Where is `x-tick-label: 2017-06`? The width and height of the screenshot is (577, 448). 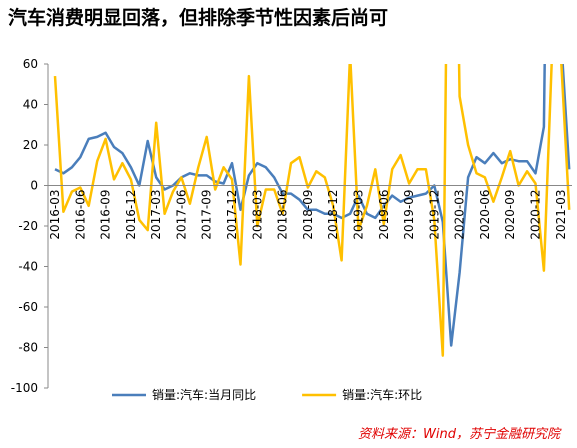
x-tick-label: 2017-06 is located at coordinates (181, 215).